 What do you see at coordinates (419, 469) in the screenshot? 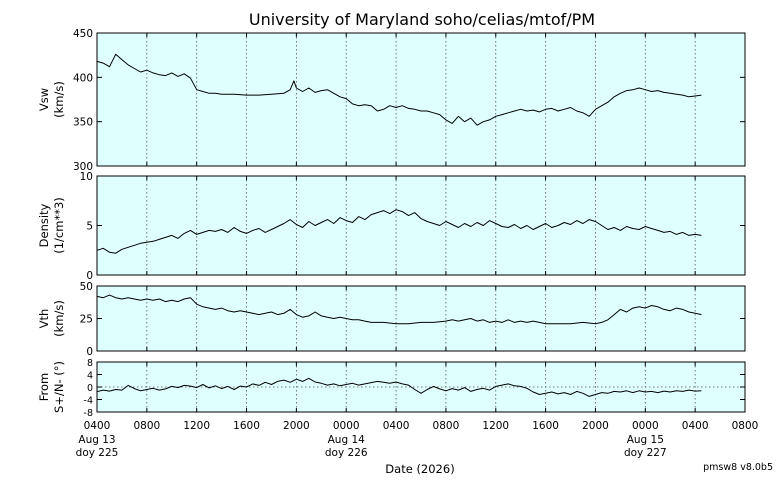
I see `x-axis-label: Date (2026)` at bounding box center [419, 469].